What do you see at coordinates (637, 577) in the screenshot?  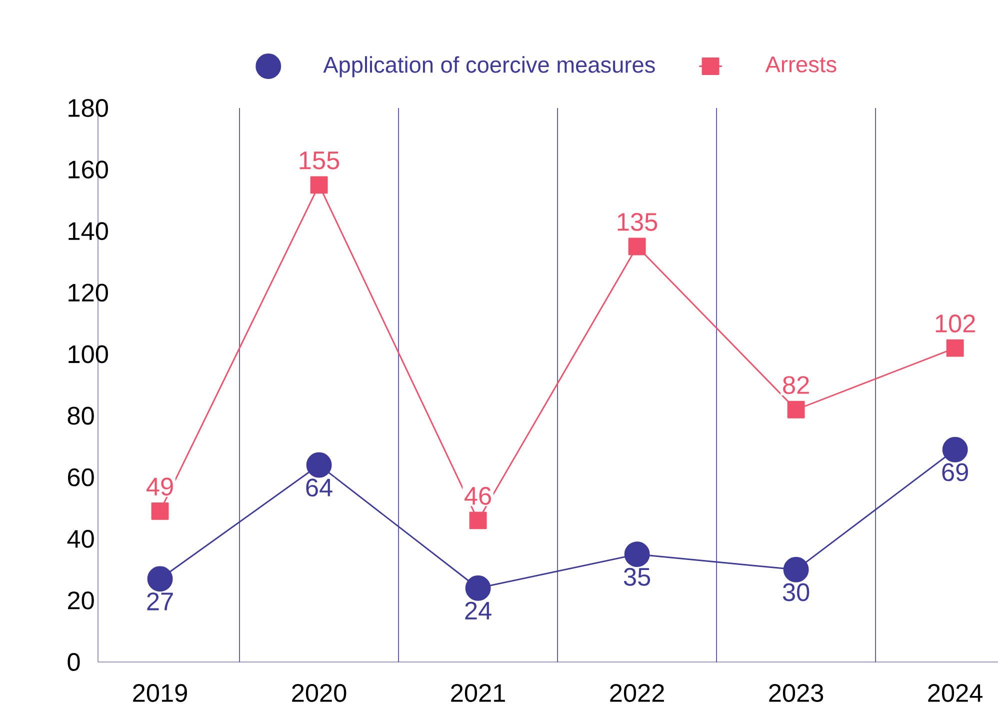 I see `data-label: 35` at bounding box center [637, 577].